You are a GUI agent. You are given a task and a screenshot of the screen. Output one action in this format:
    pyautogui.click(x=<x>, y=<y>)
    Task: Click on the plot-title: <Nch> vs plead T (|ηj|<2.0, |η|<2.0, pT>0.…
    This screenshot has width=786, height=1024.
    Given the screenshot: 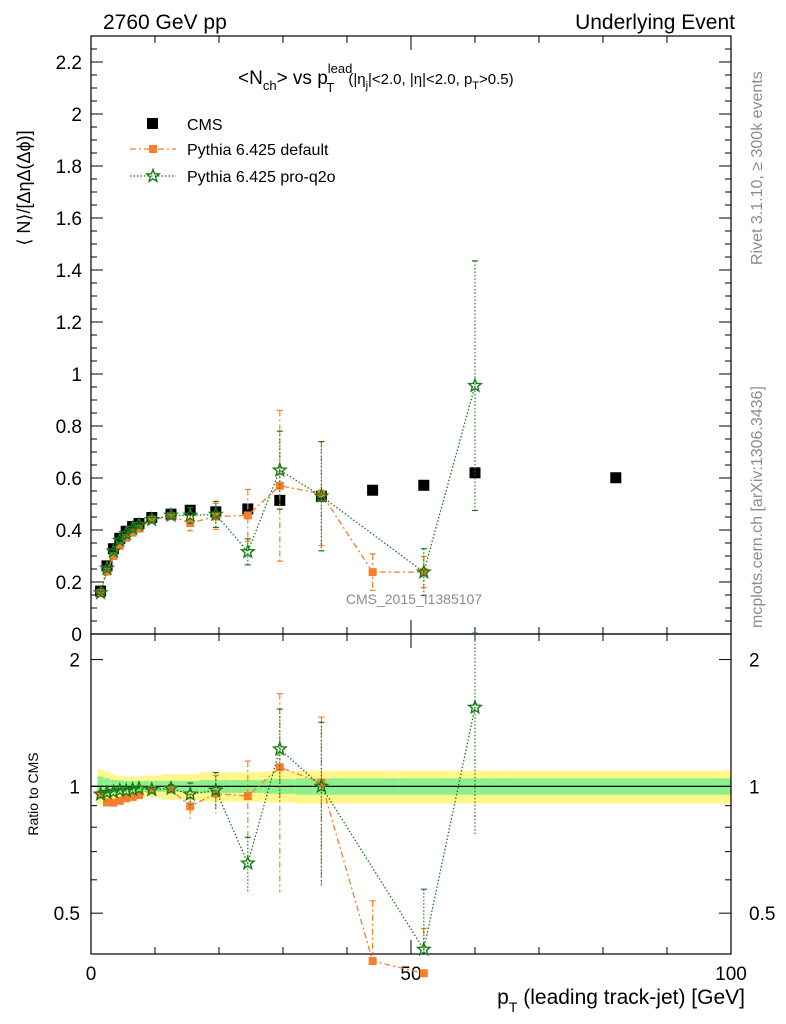 What is the action you would take?
    pyautogui.click(x=376, y=78)
    